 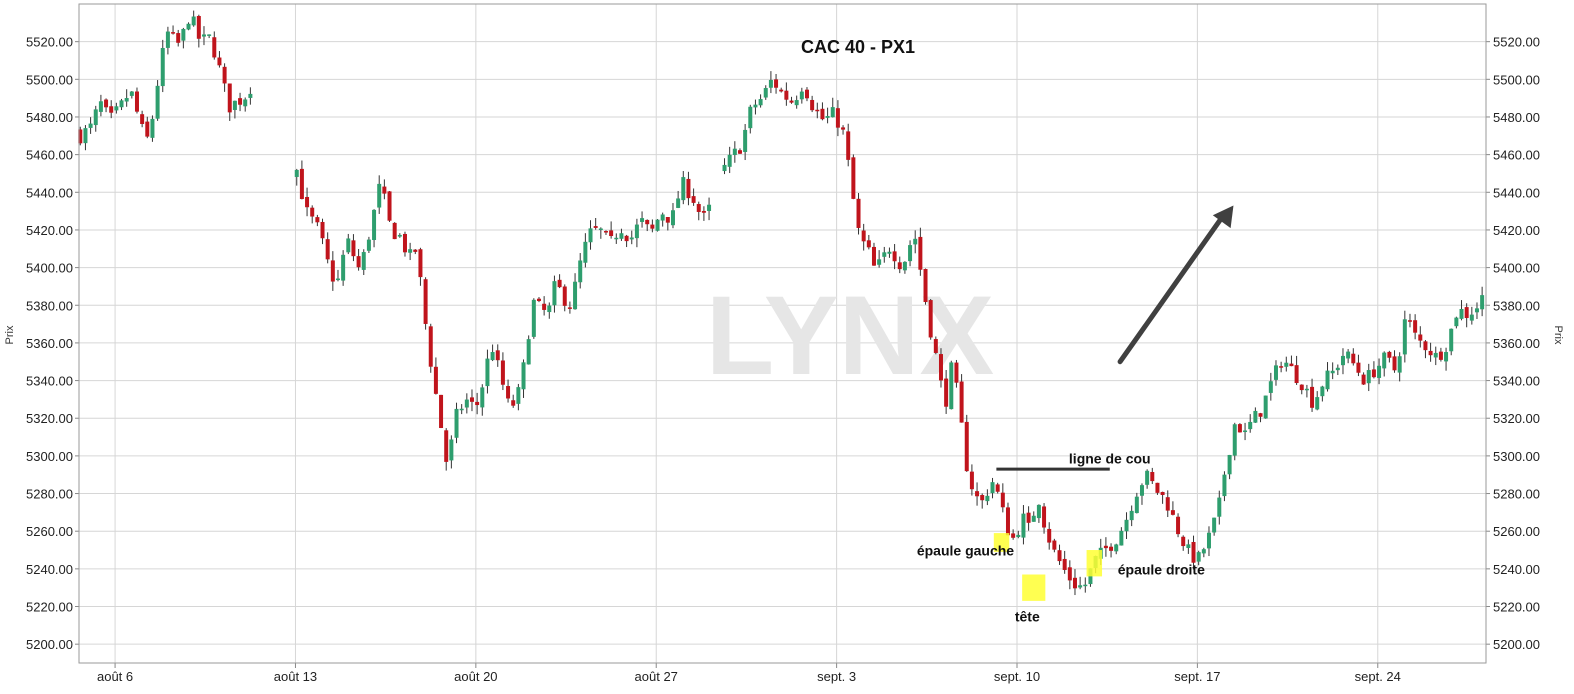 What do you see at coordinates (1558, 335) in the screenshot?
I see `y-axis-label-right: Prix` at bounding box center [1558, 335].